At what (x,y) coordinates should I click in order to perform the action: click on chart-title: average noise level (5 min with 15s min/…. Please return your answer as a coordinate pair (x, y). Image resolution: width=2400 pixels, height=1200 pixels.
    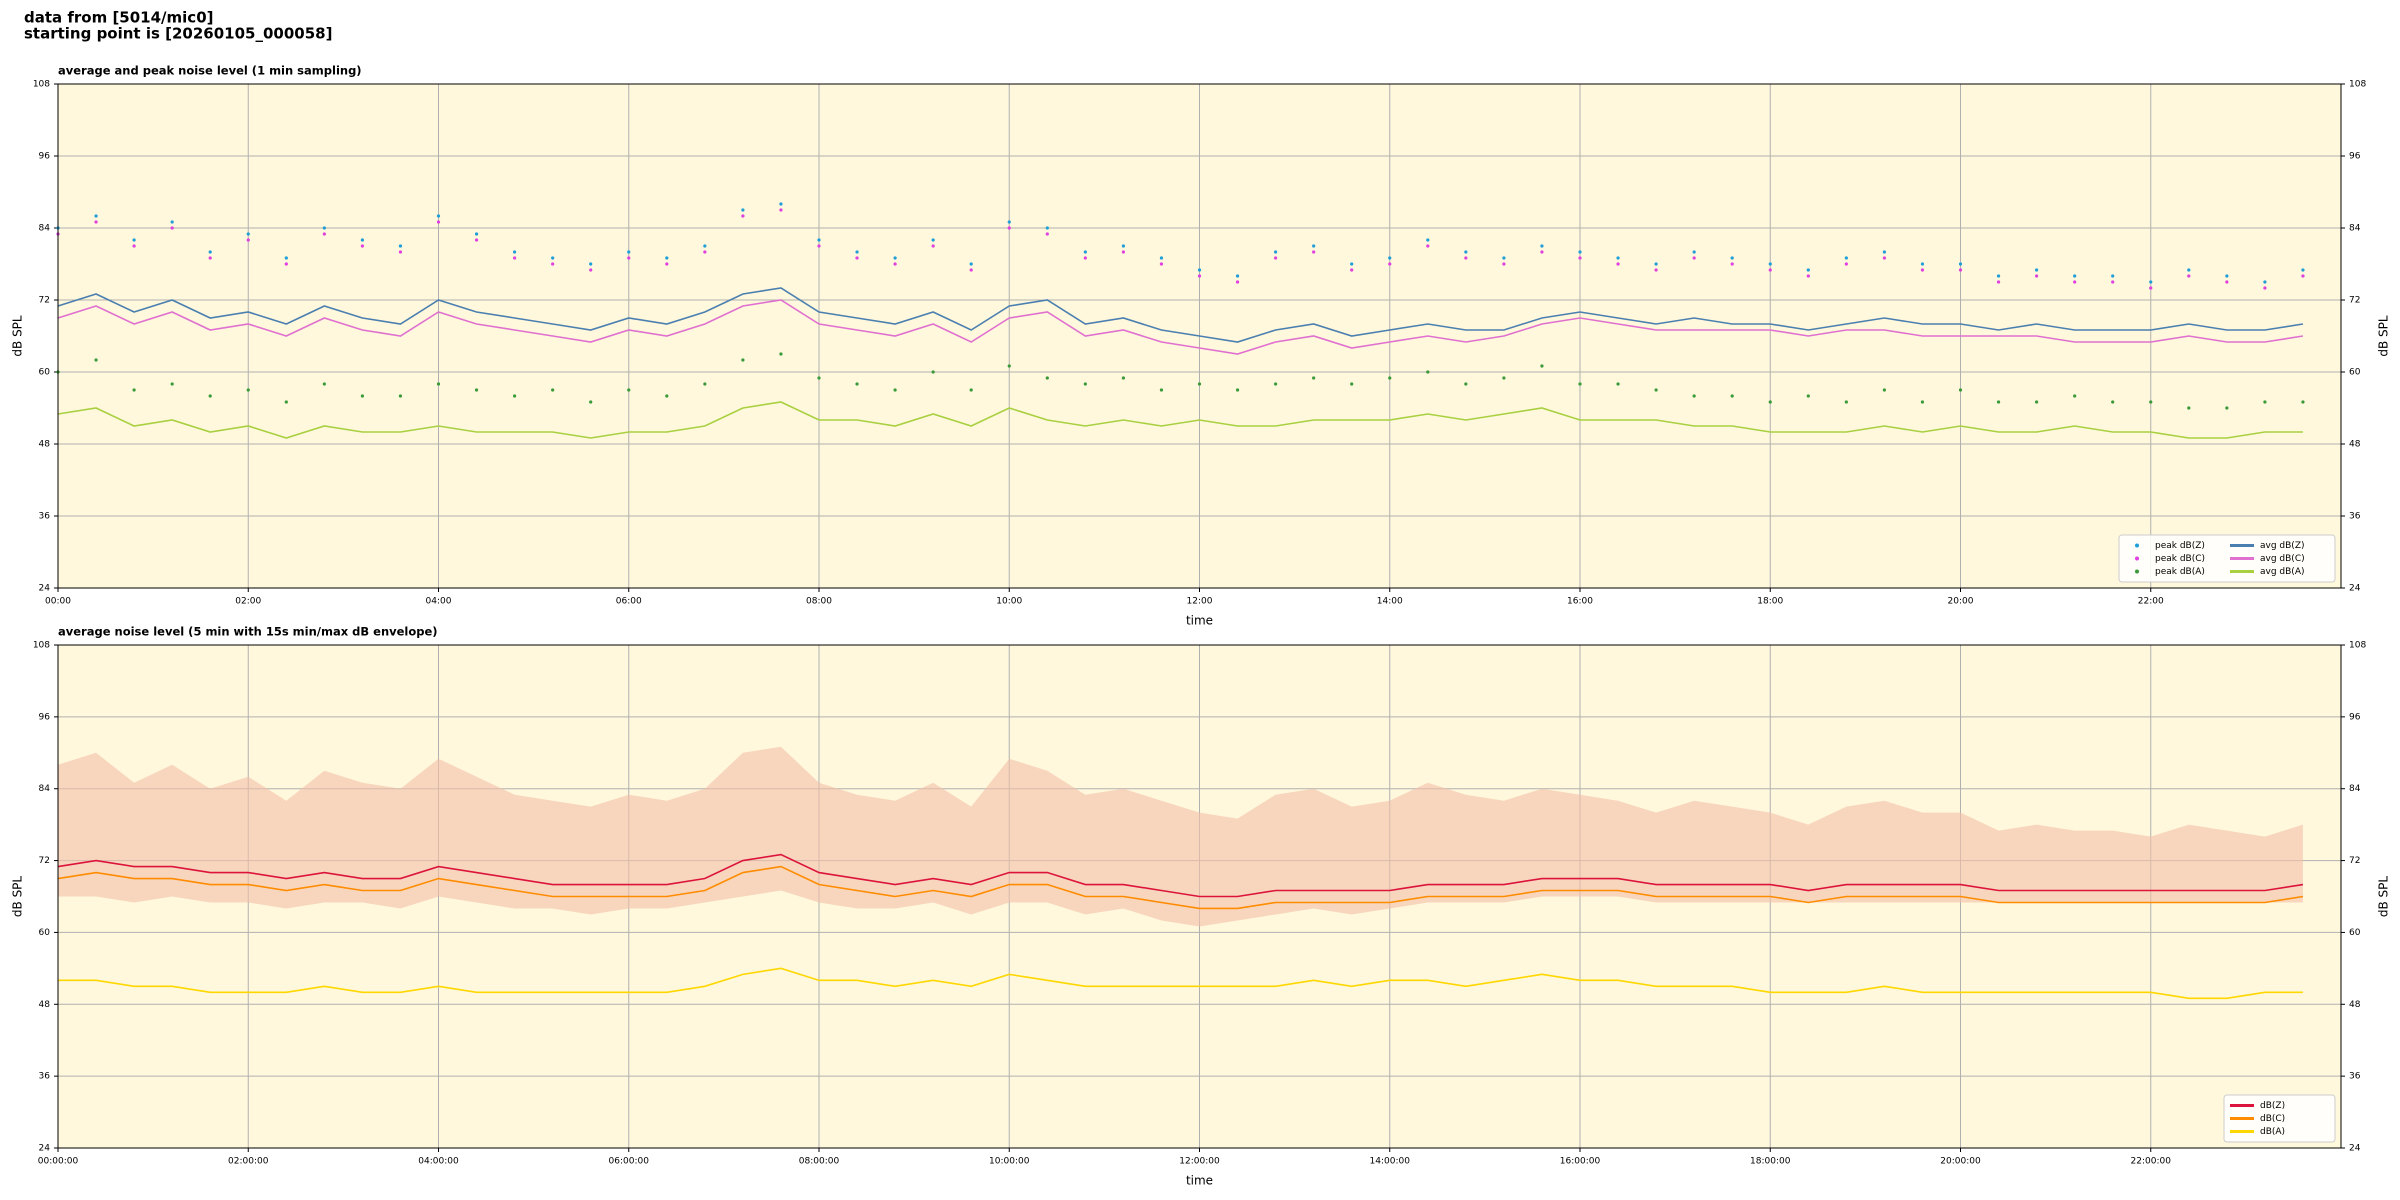
    Looking at the image, I should click on (248, 632).